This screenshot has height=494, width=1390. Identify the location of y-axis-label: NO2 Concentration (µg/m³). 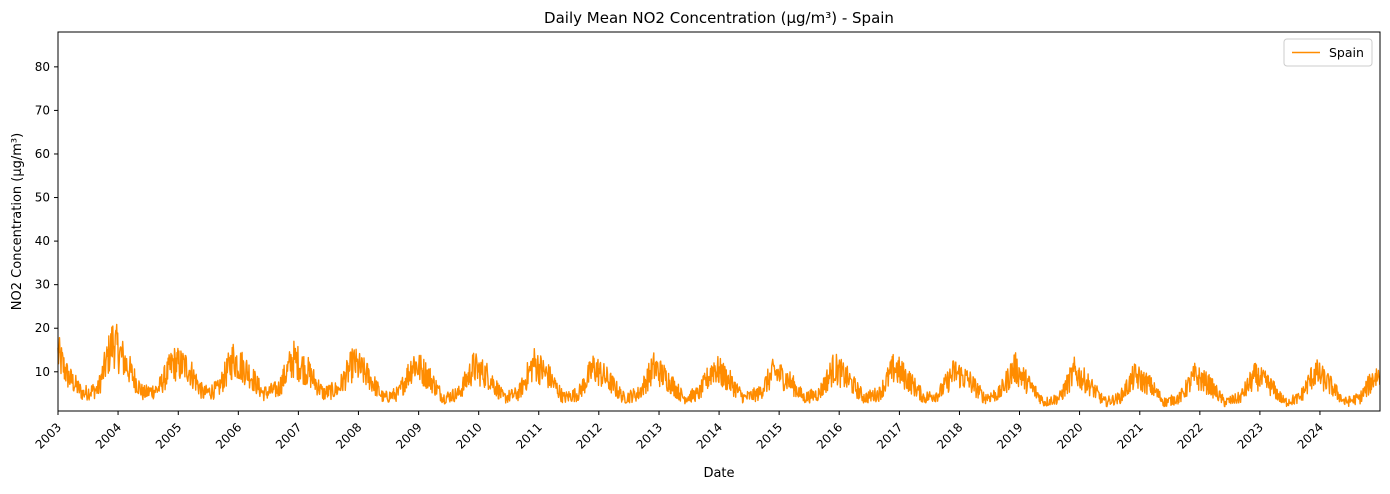
(17, 221).